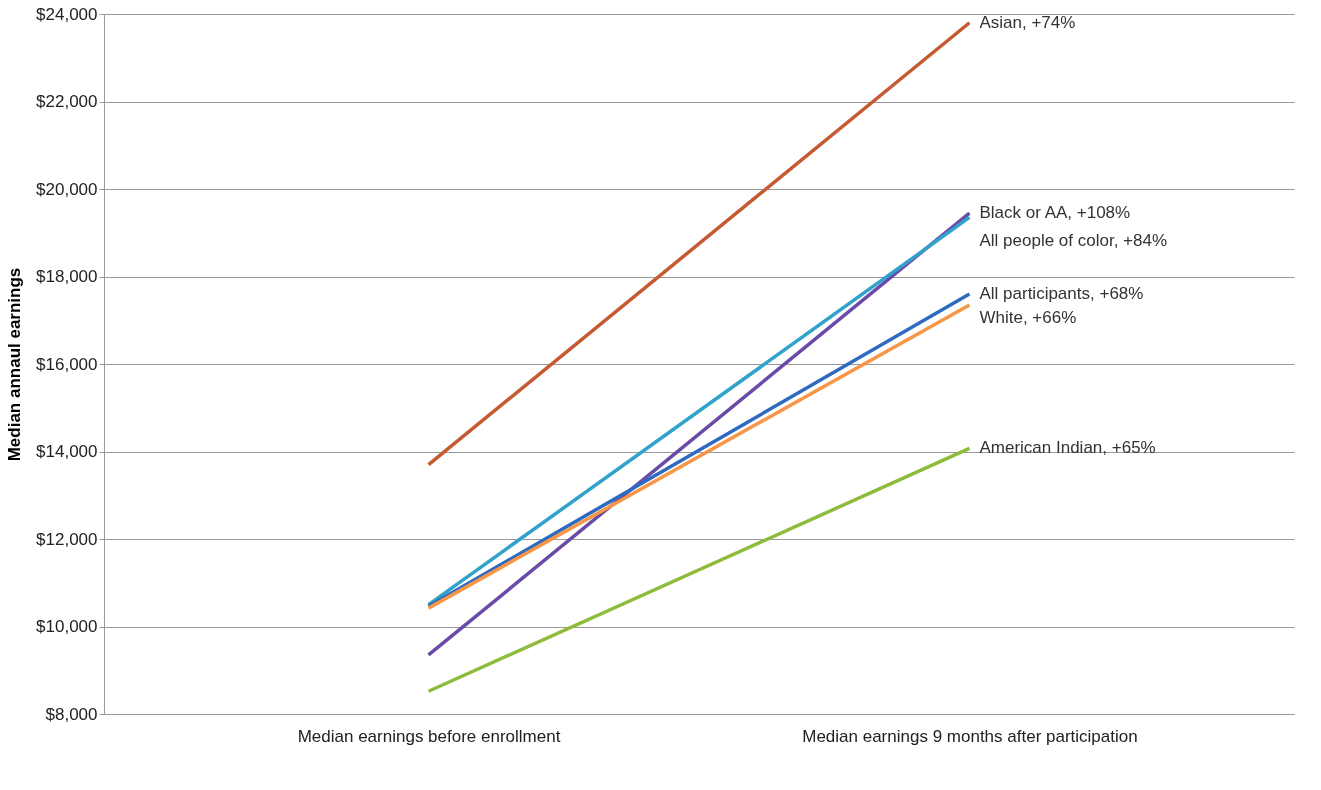 Image resolution: width=1321 pixels, height=790 pixels. What do you see at coordinates (1067, 448) in the screenshot?
I see `series-label: American Indian, +65%` at bounding box center [1067, 448].